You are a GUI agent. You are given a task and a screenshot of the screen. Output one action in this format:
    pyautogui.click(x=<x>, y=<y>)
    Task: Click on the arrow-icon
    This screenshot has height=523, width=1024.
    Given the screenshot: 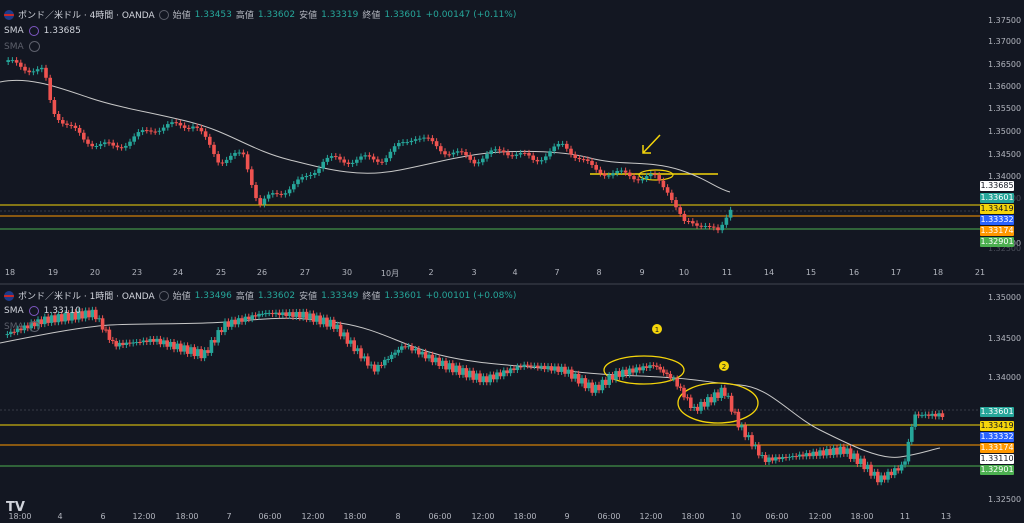 What is the action you would take?
    pyautogui.click(x=651, y=144)
    